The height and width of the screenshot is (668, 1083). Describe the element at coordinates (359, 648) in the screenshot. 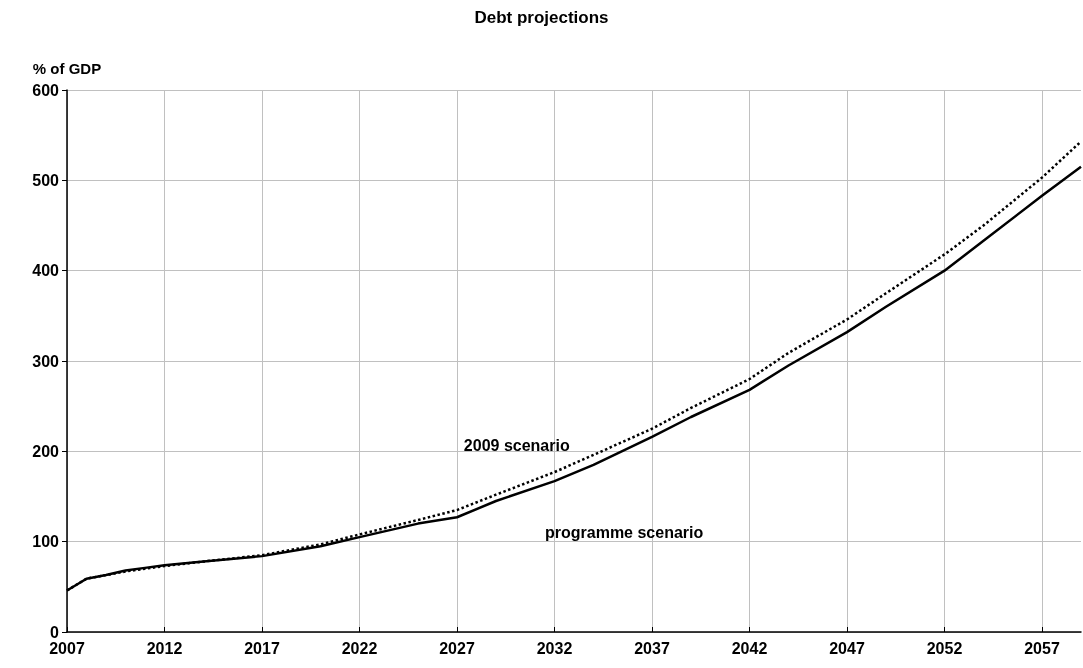

I see `x-tick-label: 2022` at that location.